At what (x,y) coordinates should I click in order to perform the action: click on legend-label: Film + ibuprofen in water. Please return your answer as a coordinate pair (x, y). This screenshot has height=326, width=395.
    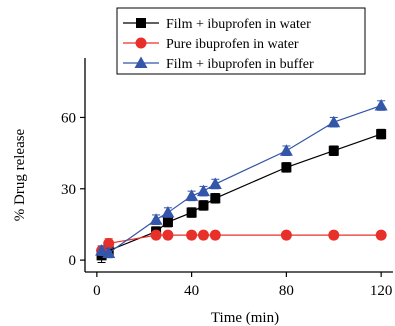
    Looking at the image, I should click on (238, 24).